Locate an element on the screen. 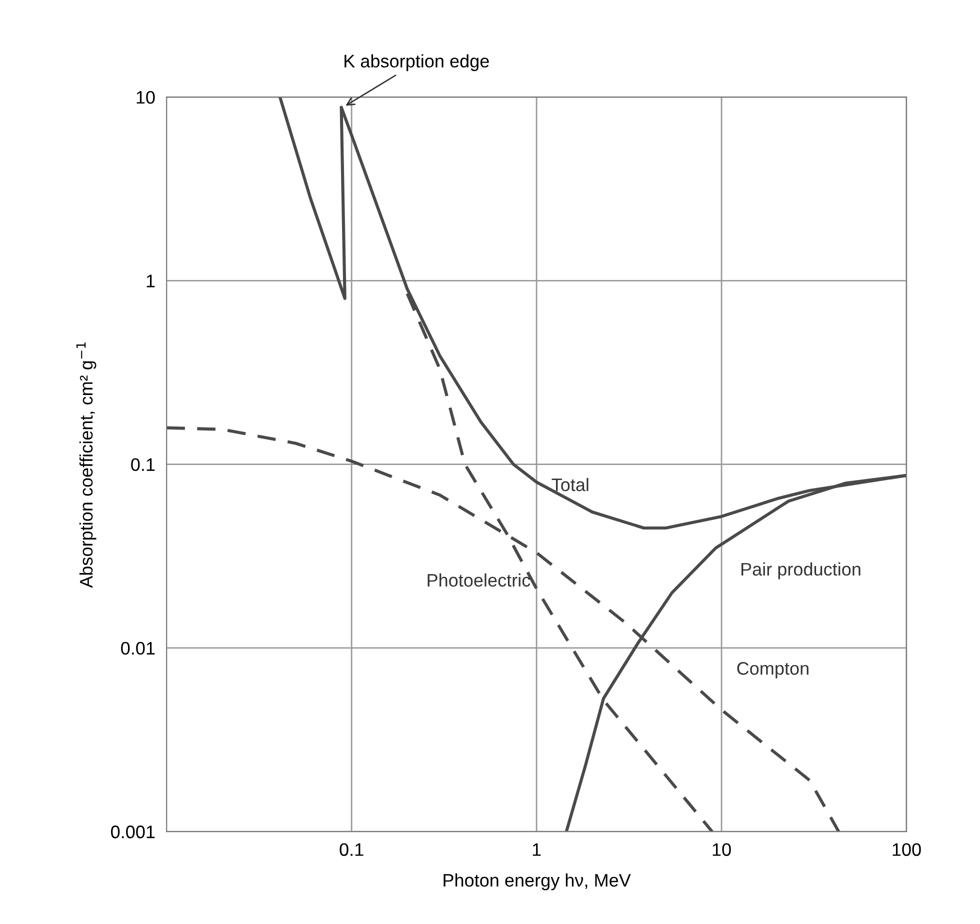  series-label: Photoelectric is located at coordinates (479, 580).